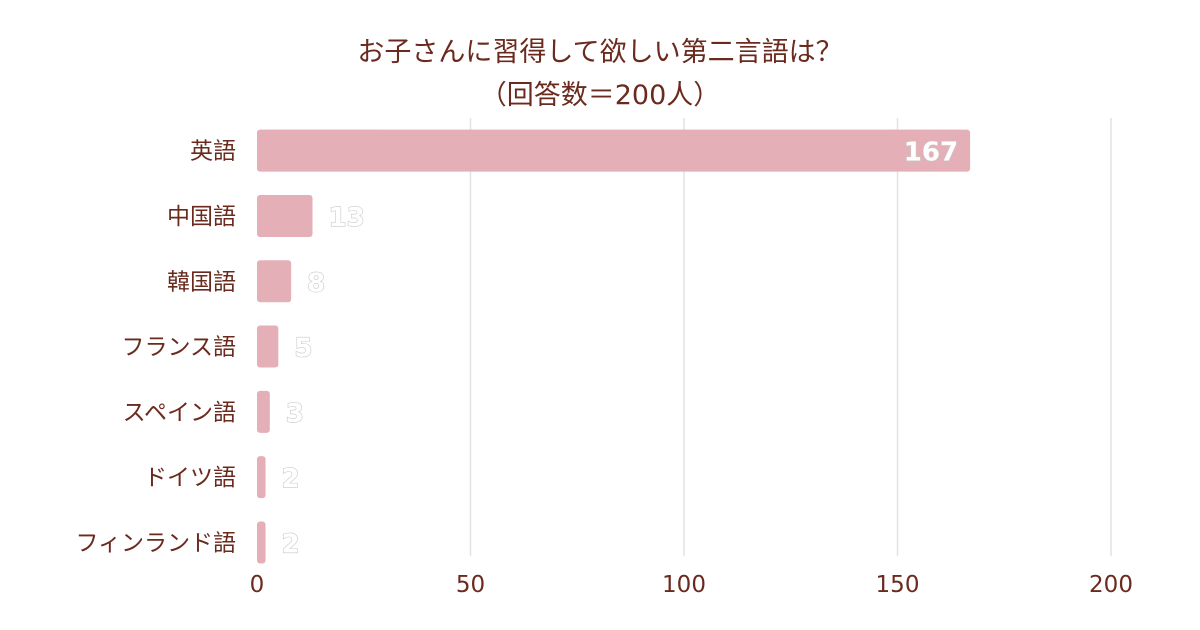 This screenshot has width=1200, height=630. I want to click on x-tick-label: 100, so click(684, 585).